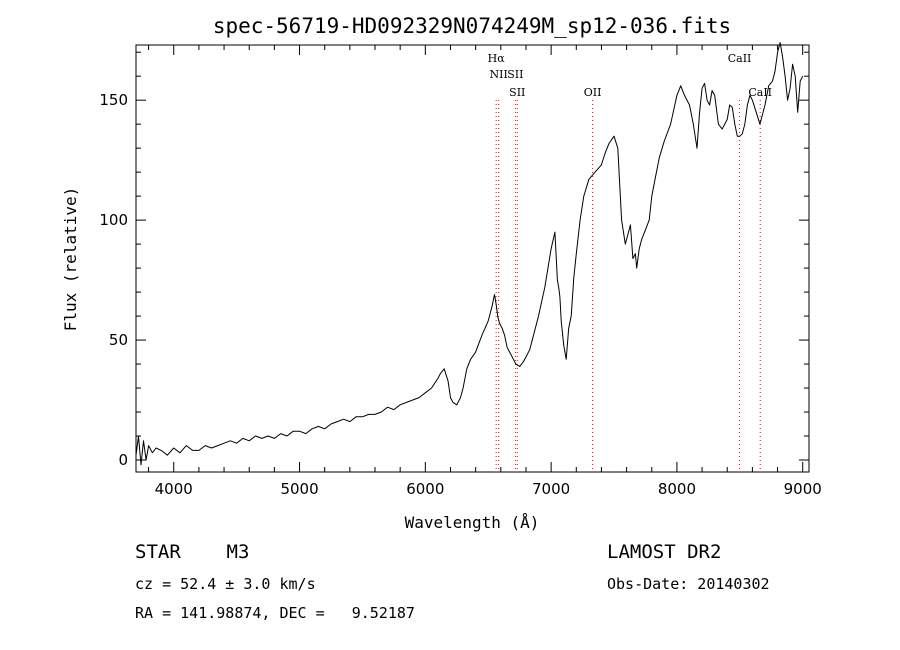  I want to click on object-class: STAR M3, so click(192, 552).